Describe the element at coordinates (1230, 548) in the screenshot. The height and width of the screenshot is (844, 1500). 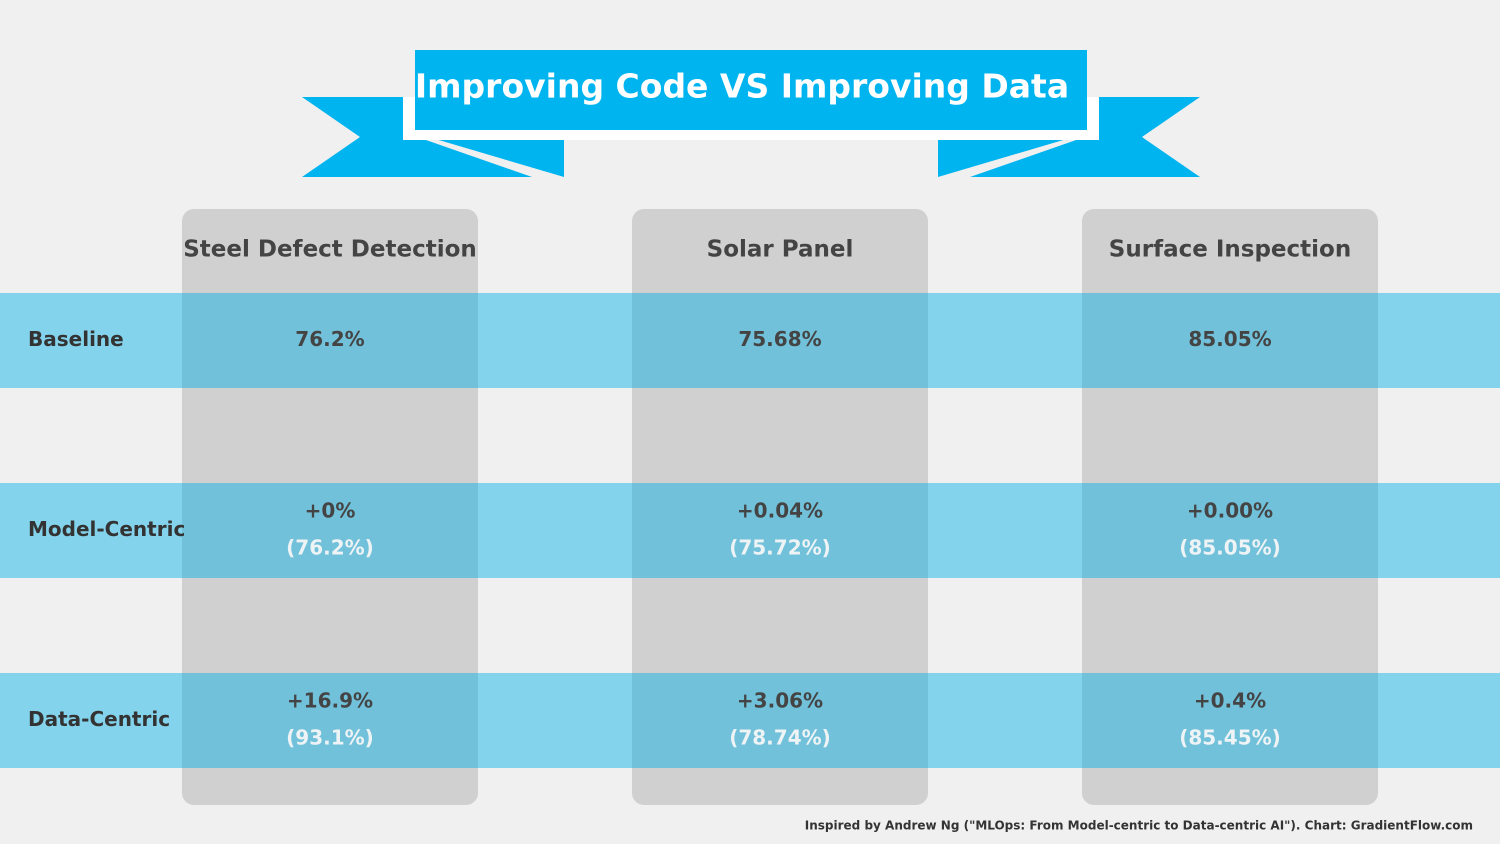
I see `cell-subvalue: (85.05%)` at that location.